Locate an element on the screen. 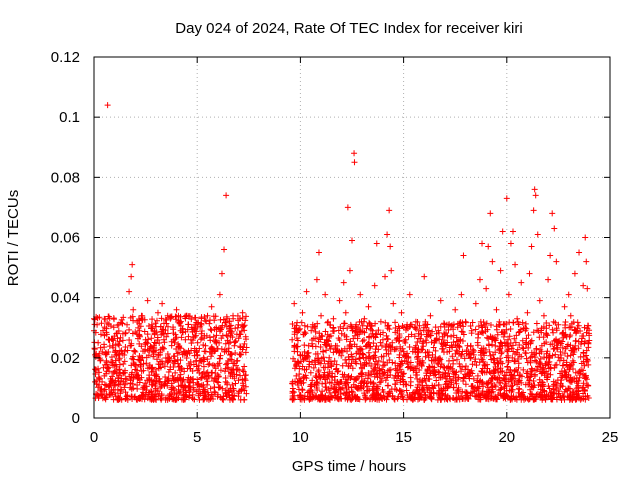  y-tick-label: 0 is located at coordinates (76, 418).